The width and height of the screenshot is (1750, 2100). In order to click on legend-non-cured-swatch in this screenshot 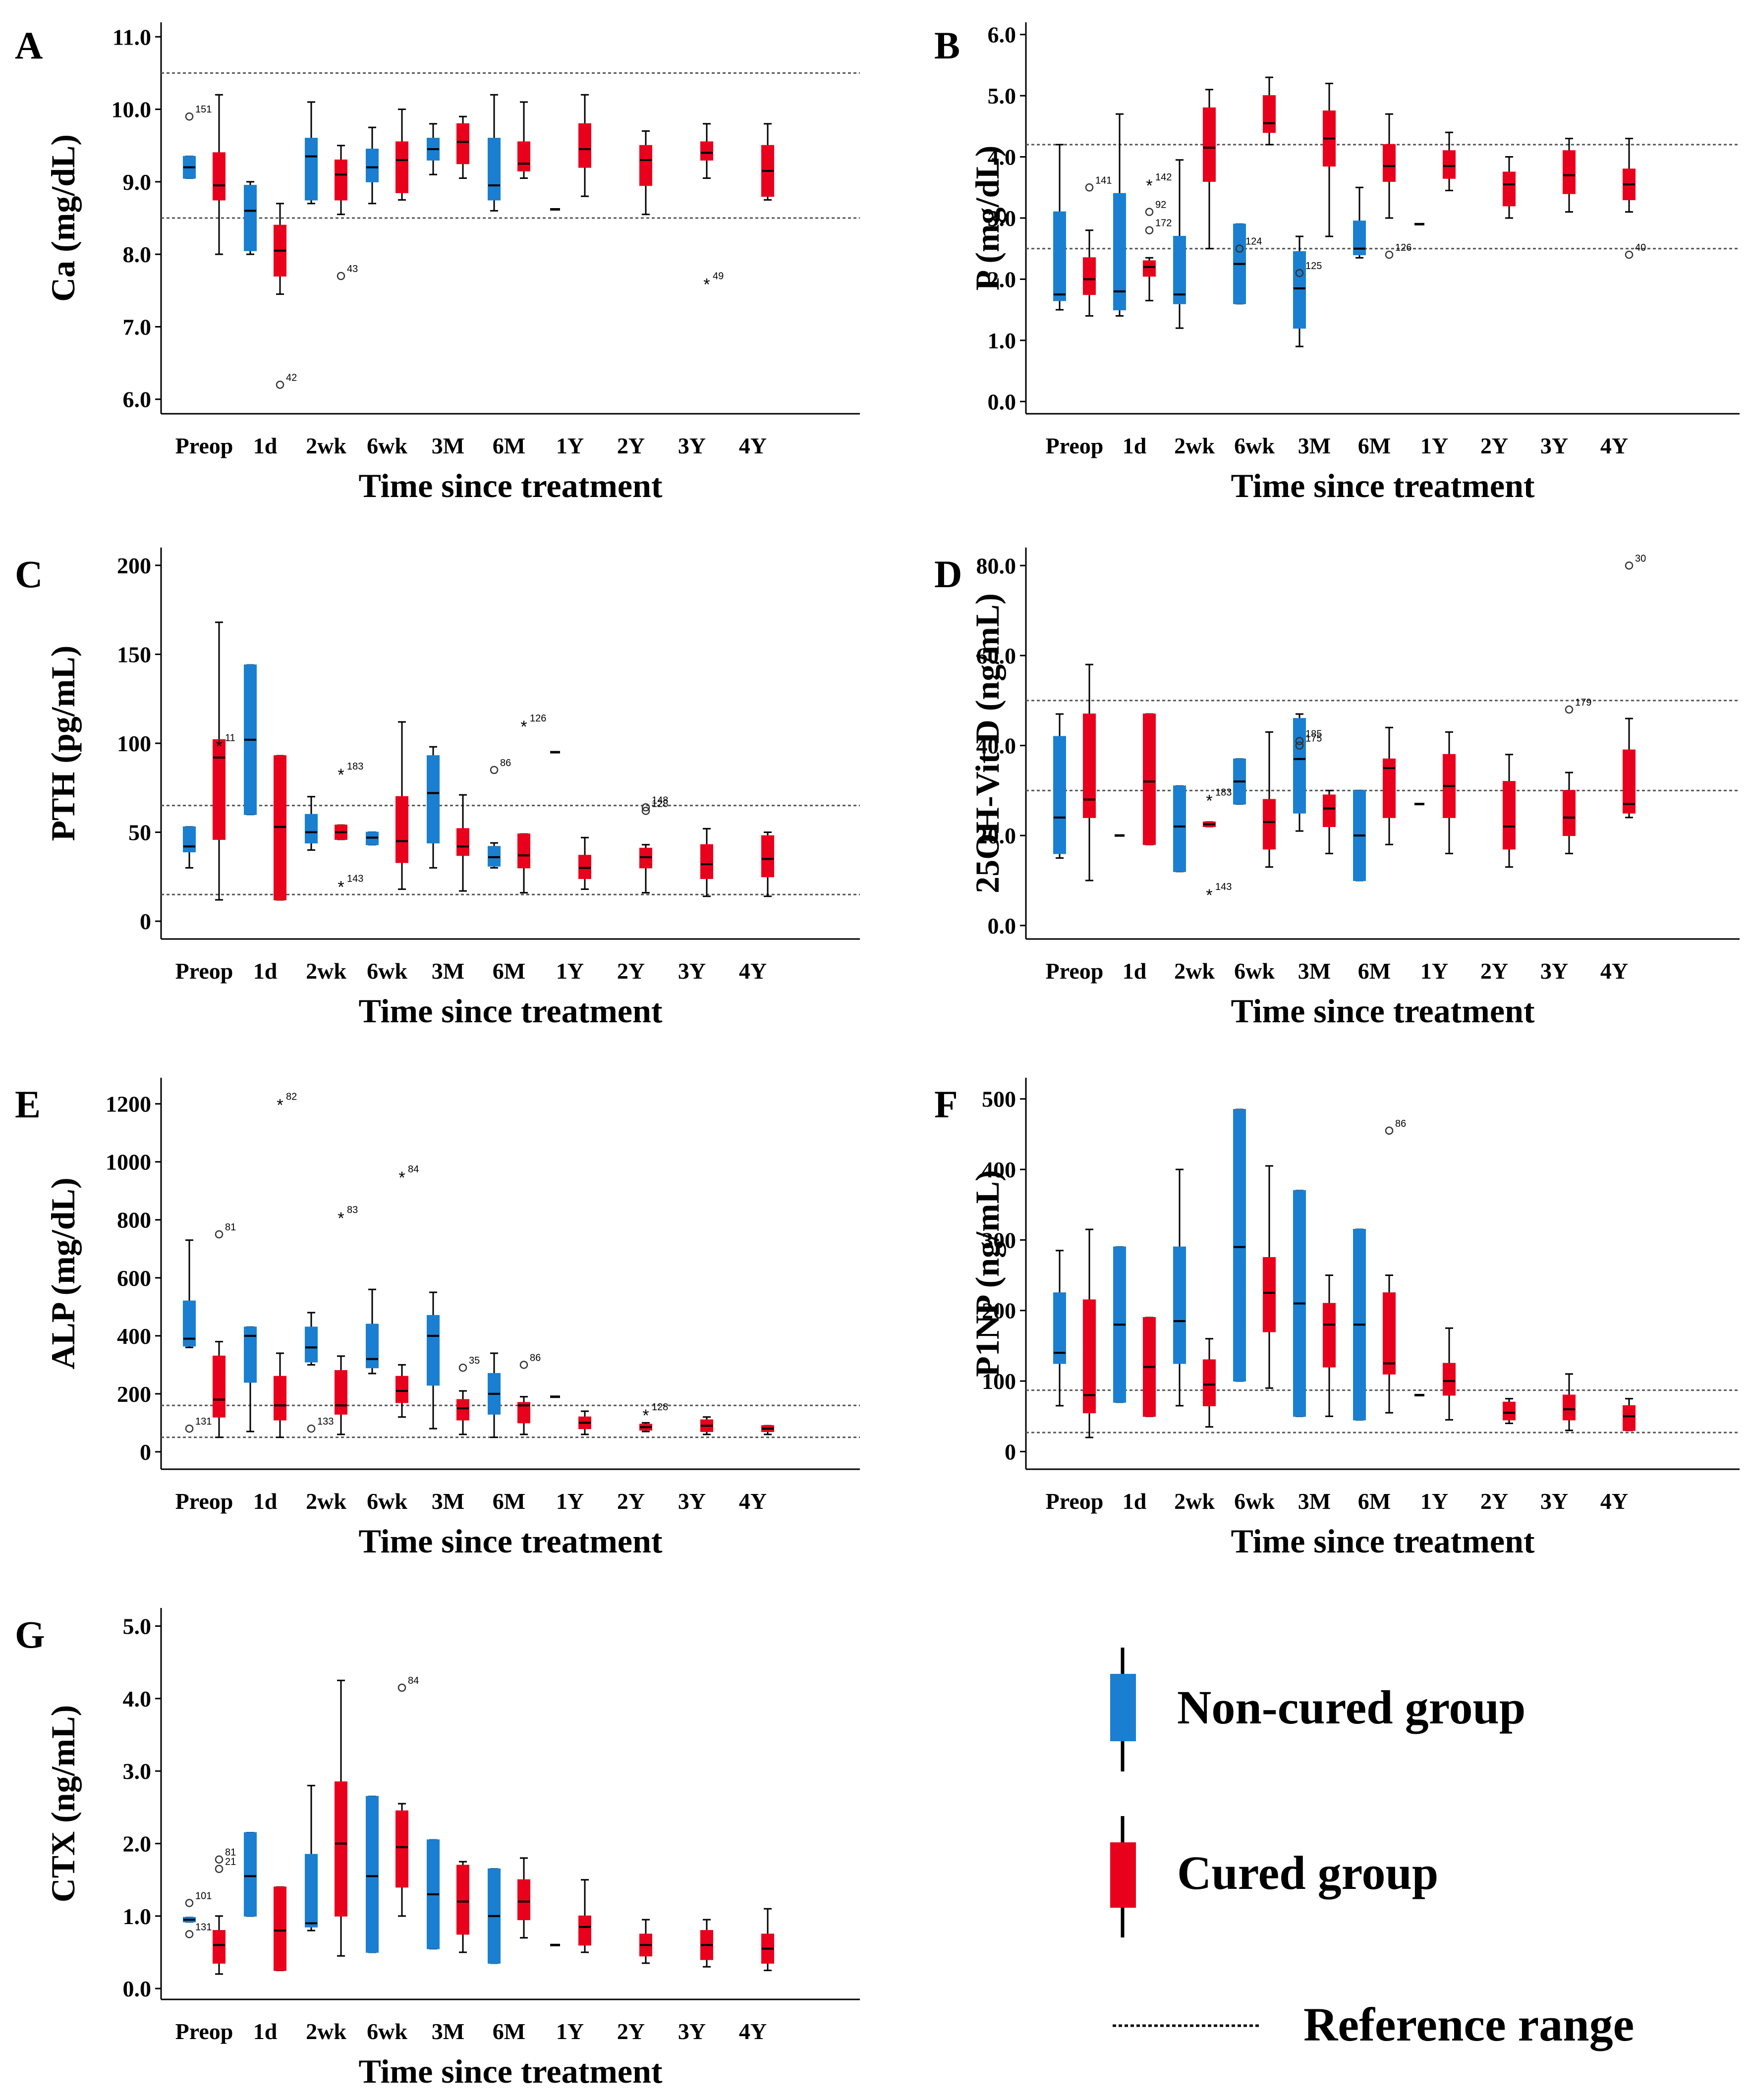, I will do `click(1123, 1707)`.